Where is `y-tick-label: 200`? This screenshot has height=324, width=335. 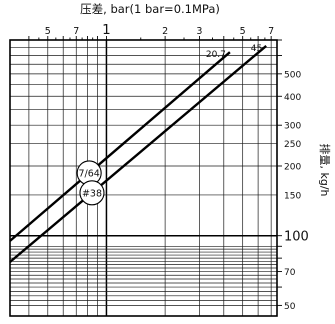 y-tick-label: 200 is located at coordinates (292, 167).